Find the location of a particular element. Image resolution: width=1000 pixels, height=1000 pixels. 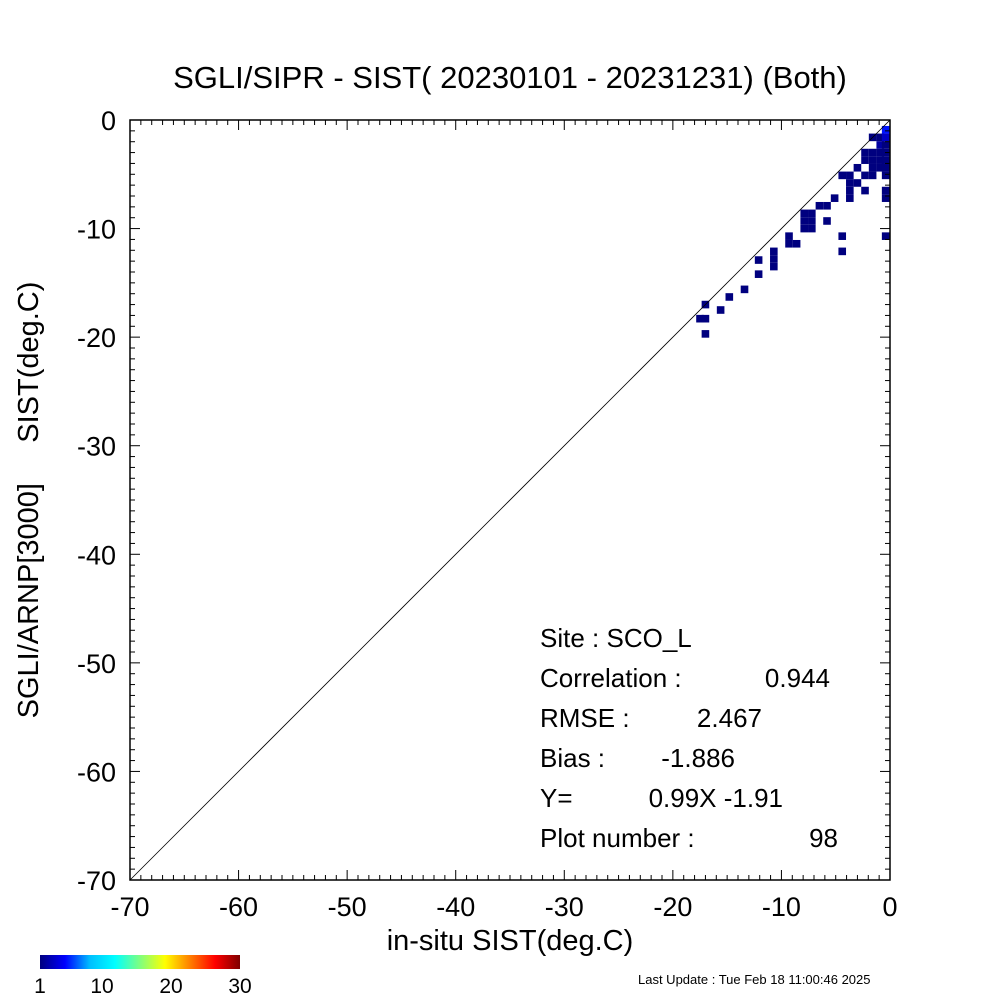

colorbar-ticks: 1 10 20 30 is located at coordinates (143, 986).